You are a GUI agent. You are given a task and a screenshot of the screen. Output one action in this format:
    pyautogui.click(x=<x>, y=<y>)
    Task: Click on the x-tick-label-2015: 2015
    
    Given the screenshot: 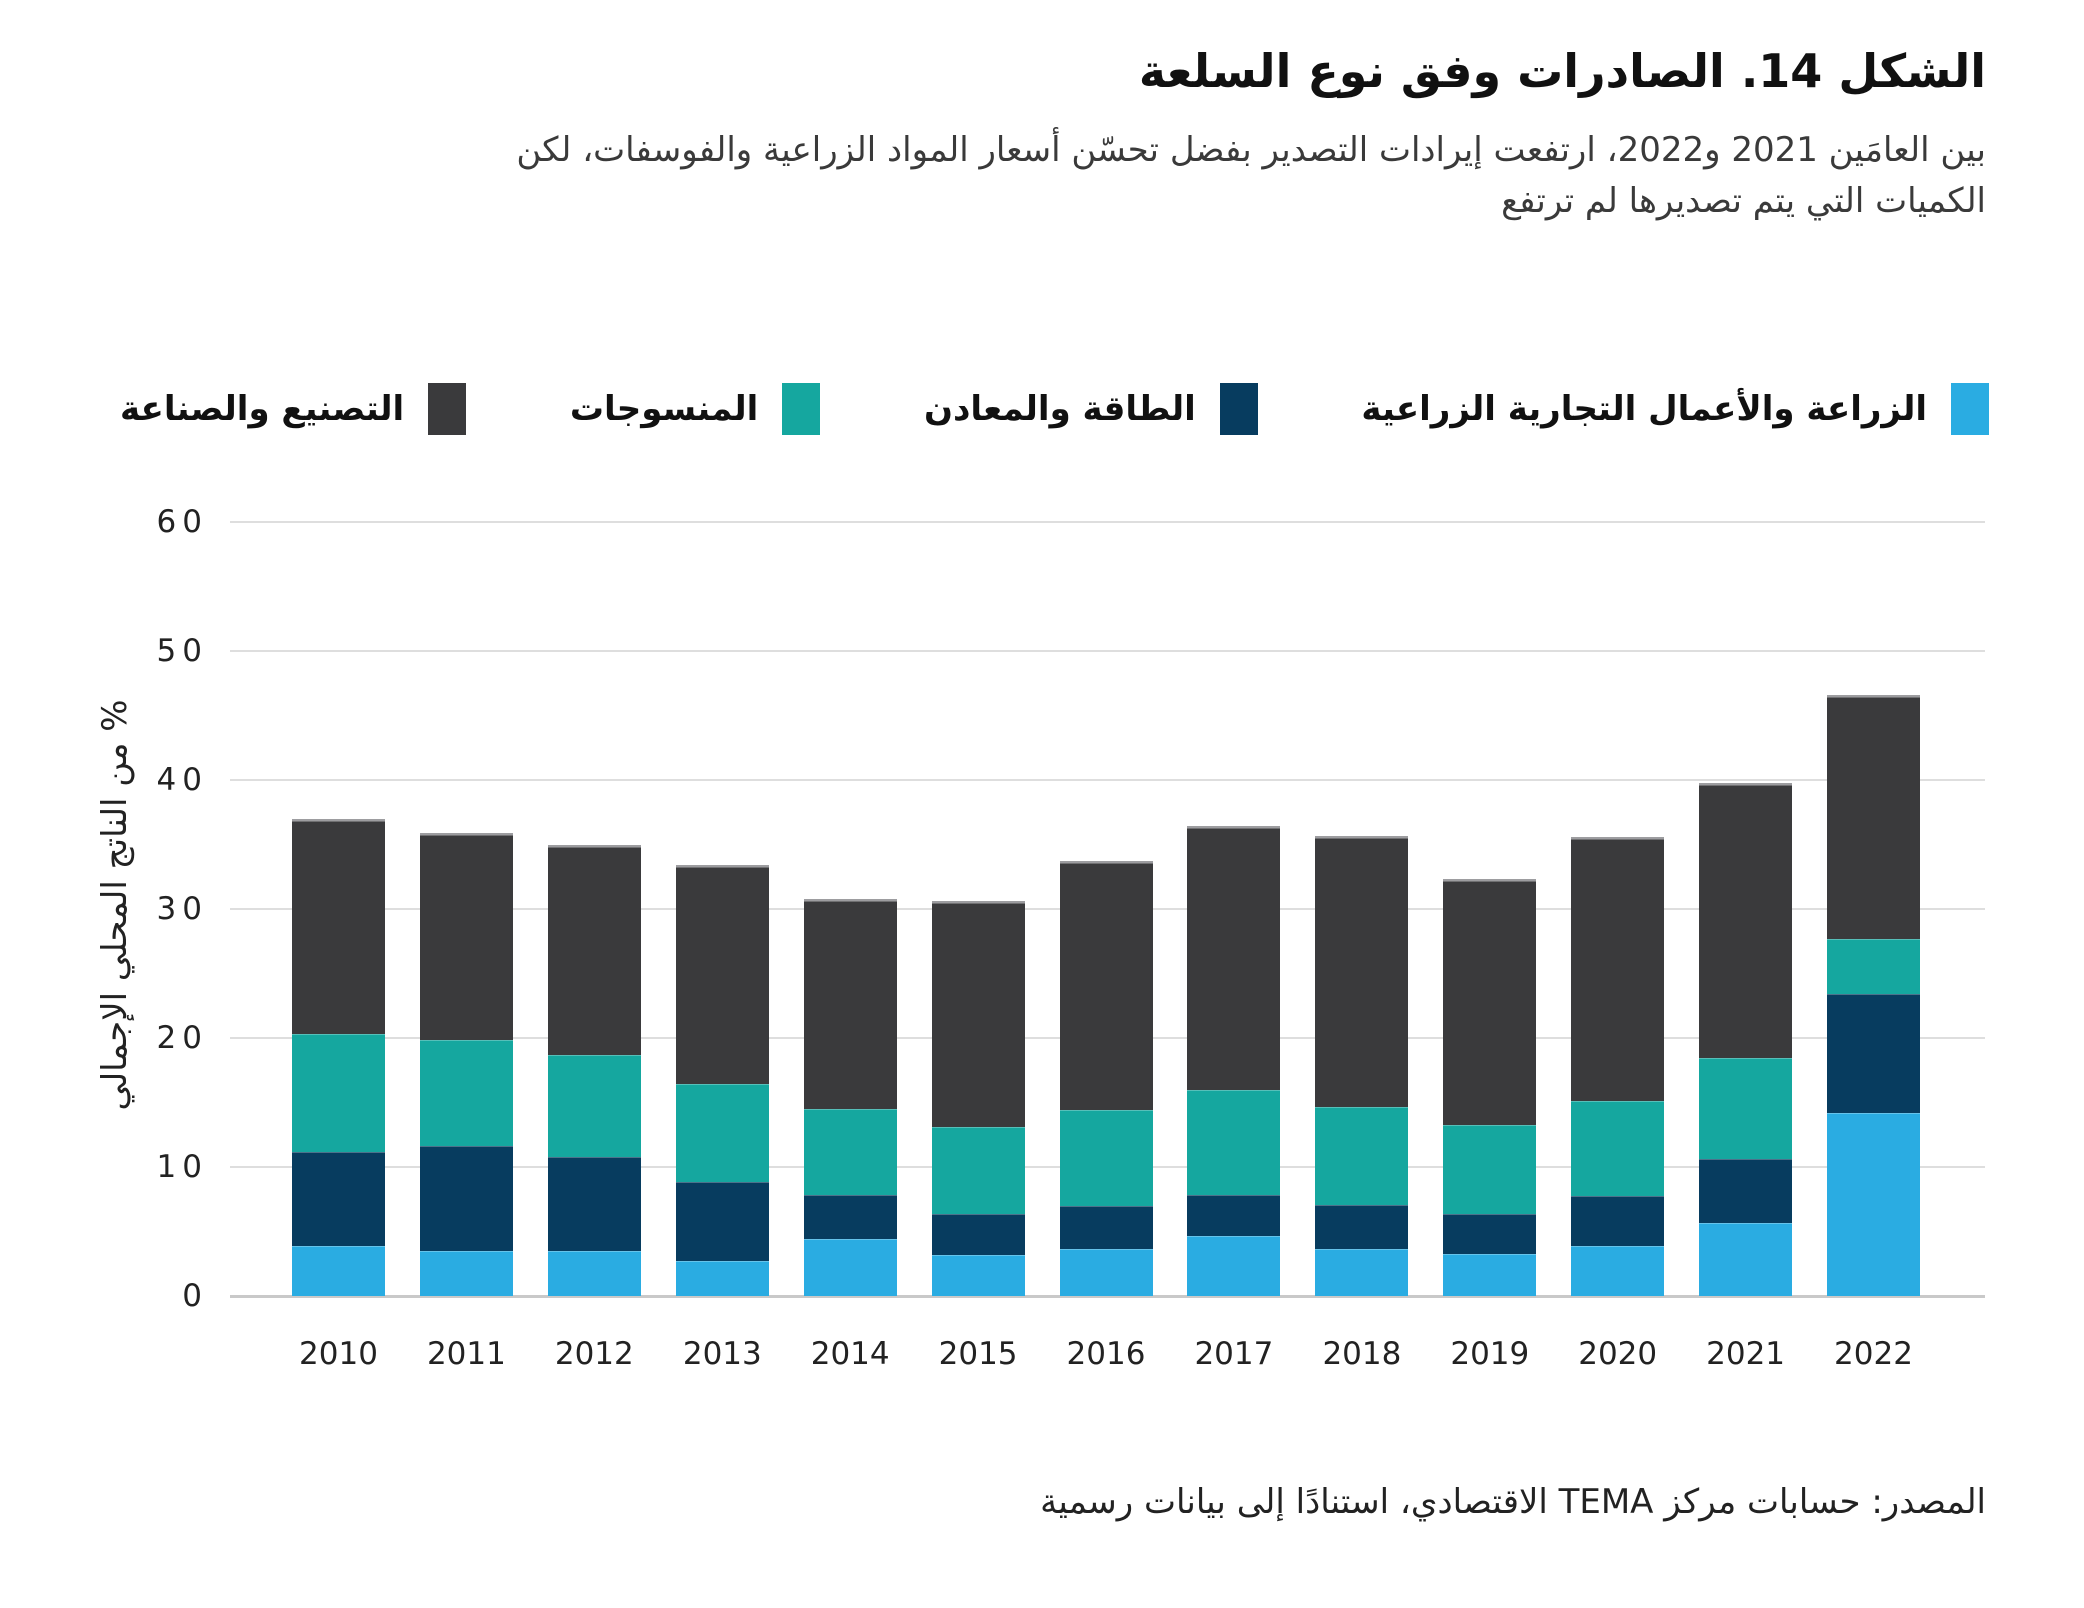 What is the action you would take?
    pyautogui.click(x=978, y=1354)
    